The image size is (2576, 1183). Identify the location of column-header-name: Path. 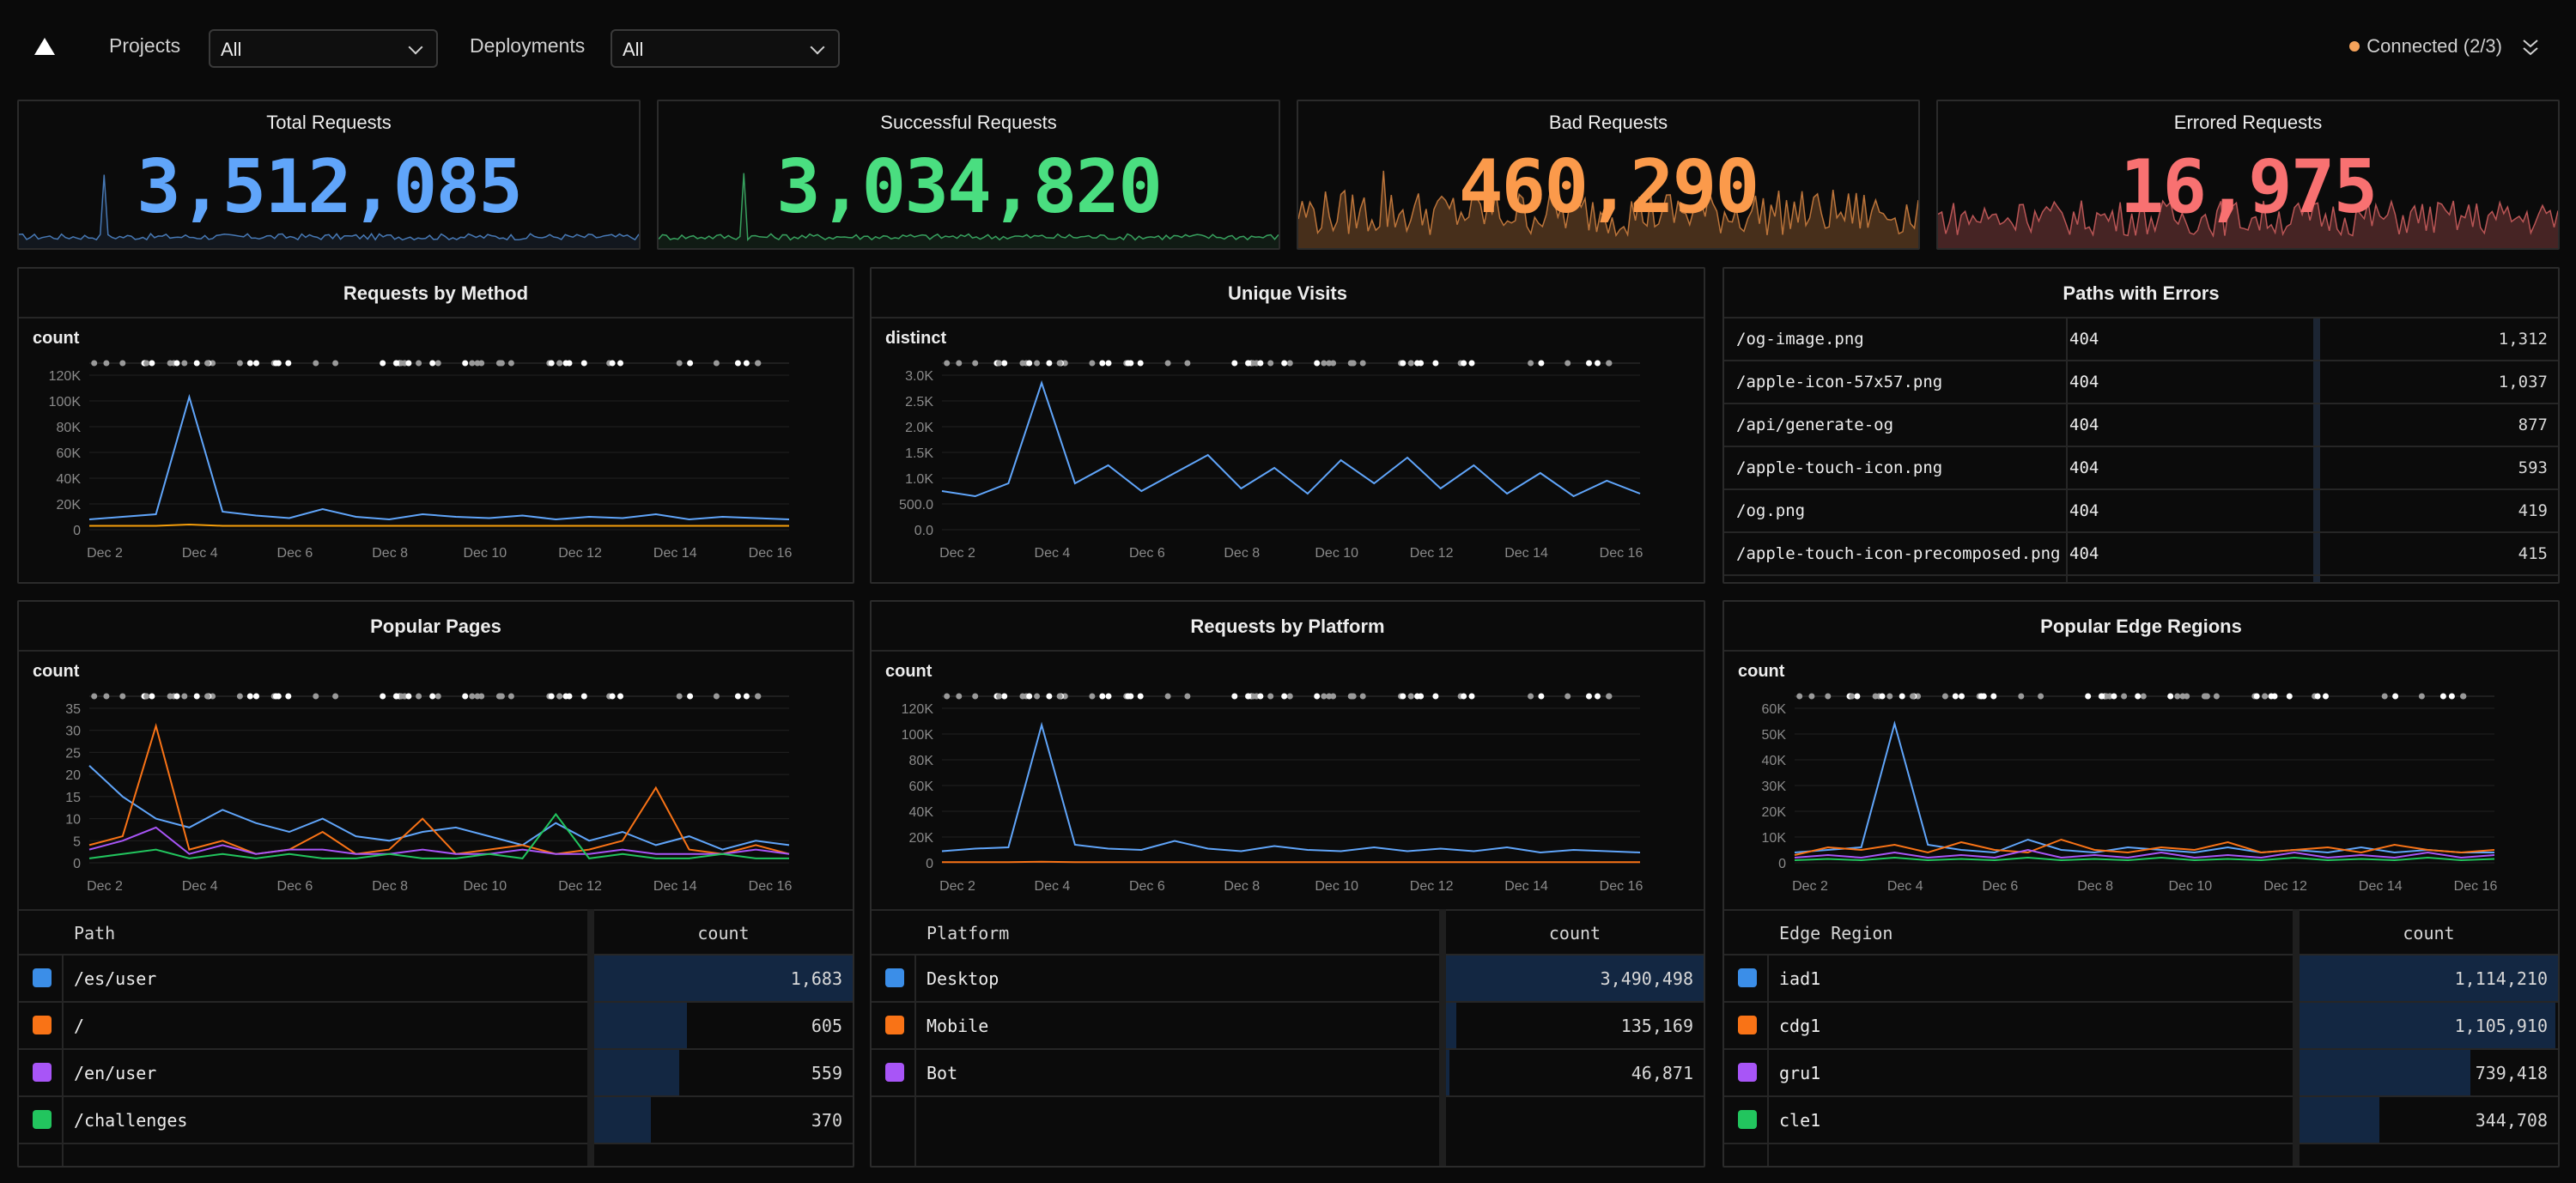
(95, 933).